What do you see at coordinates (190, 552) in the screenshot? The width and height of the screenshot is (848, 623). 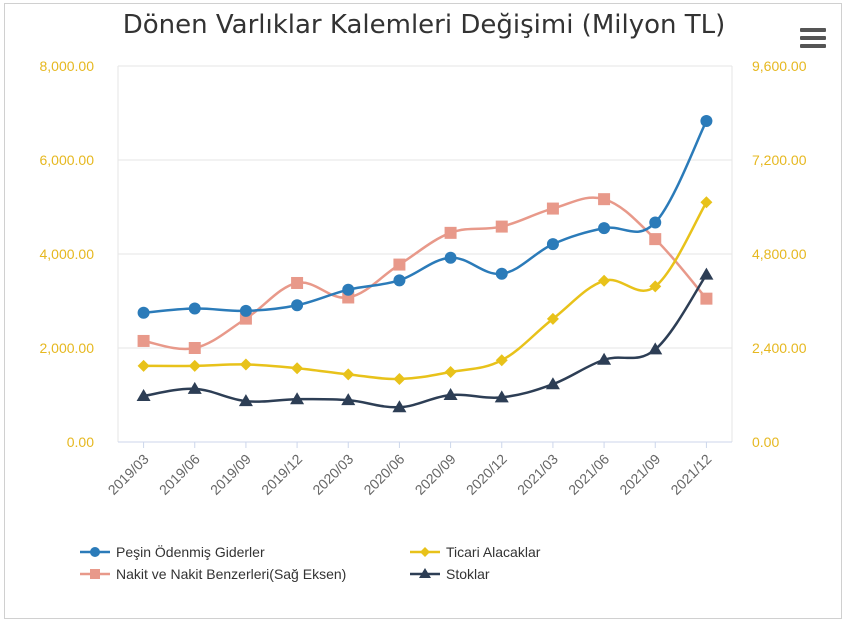 I see `legend-label: Peşin Ödenmiş Giderler` at bounding box center [190, 552].